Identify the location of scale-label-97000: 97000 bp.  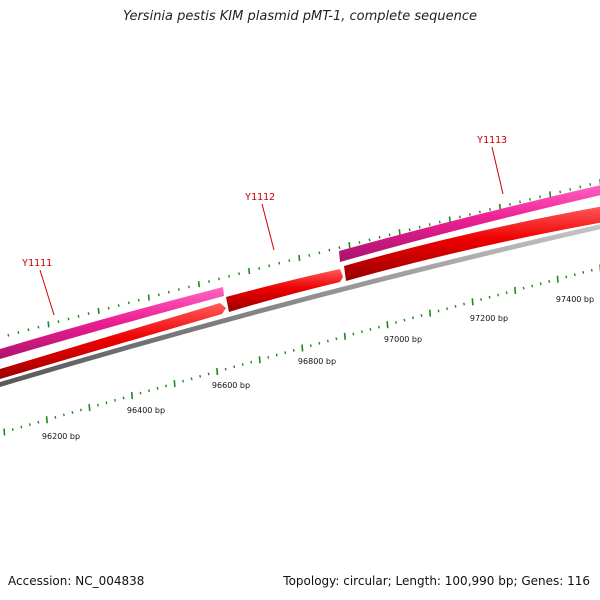
(403, 339).